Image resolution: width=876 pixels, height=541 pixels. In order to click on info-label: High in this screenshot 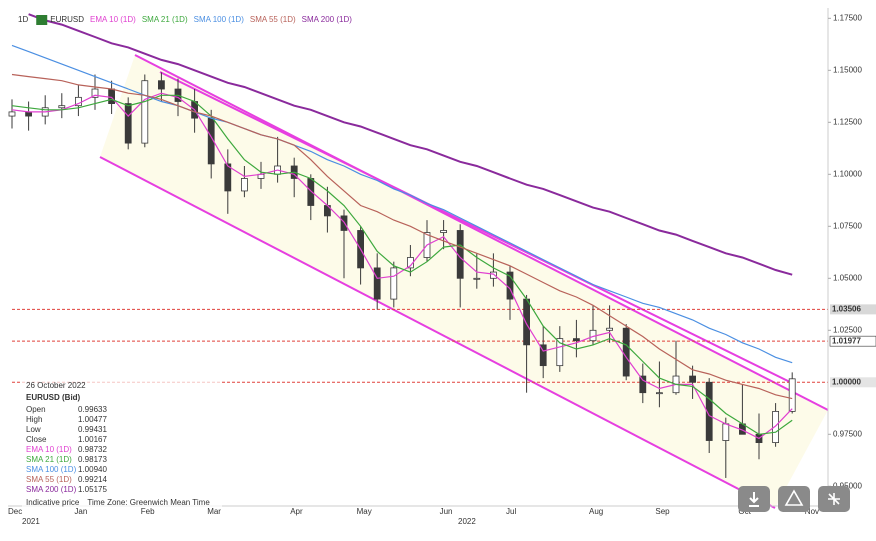, I will do `click(34, 419)`.